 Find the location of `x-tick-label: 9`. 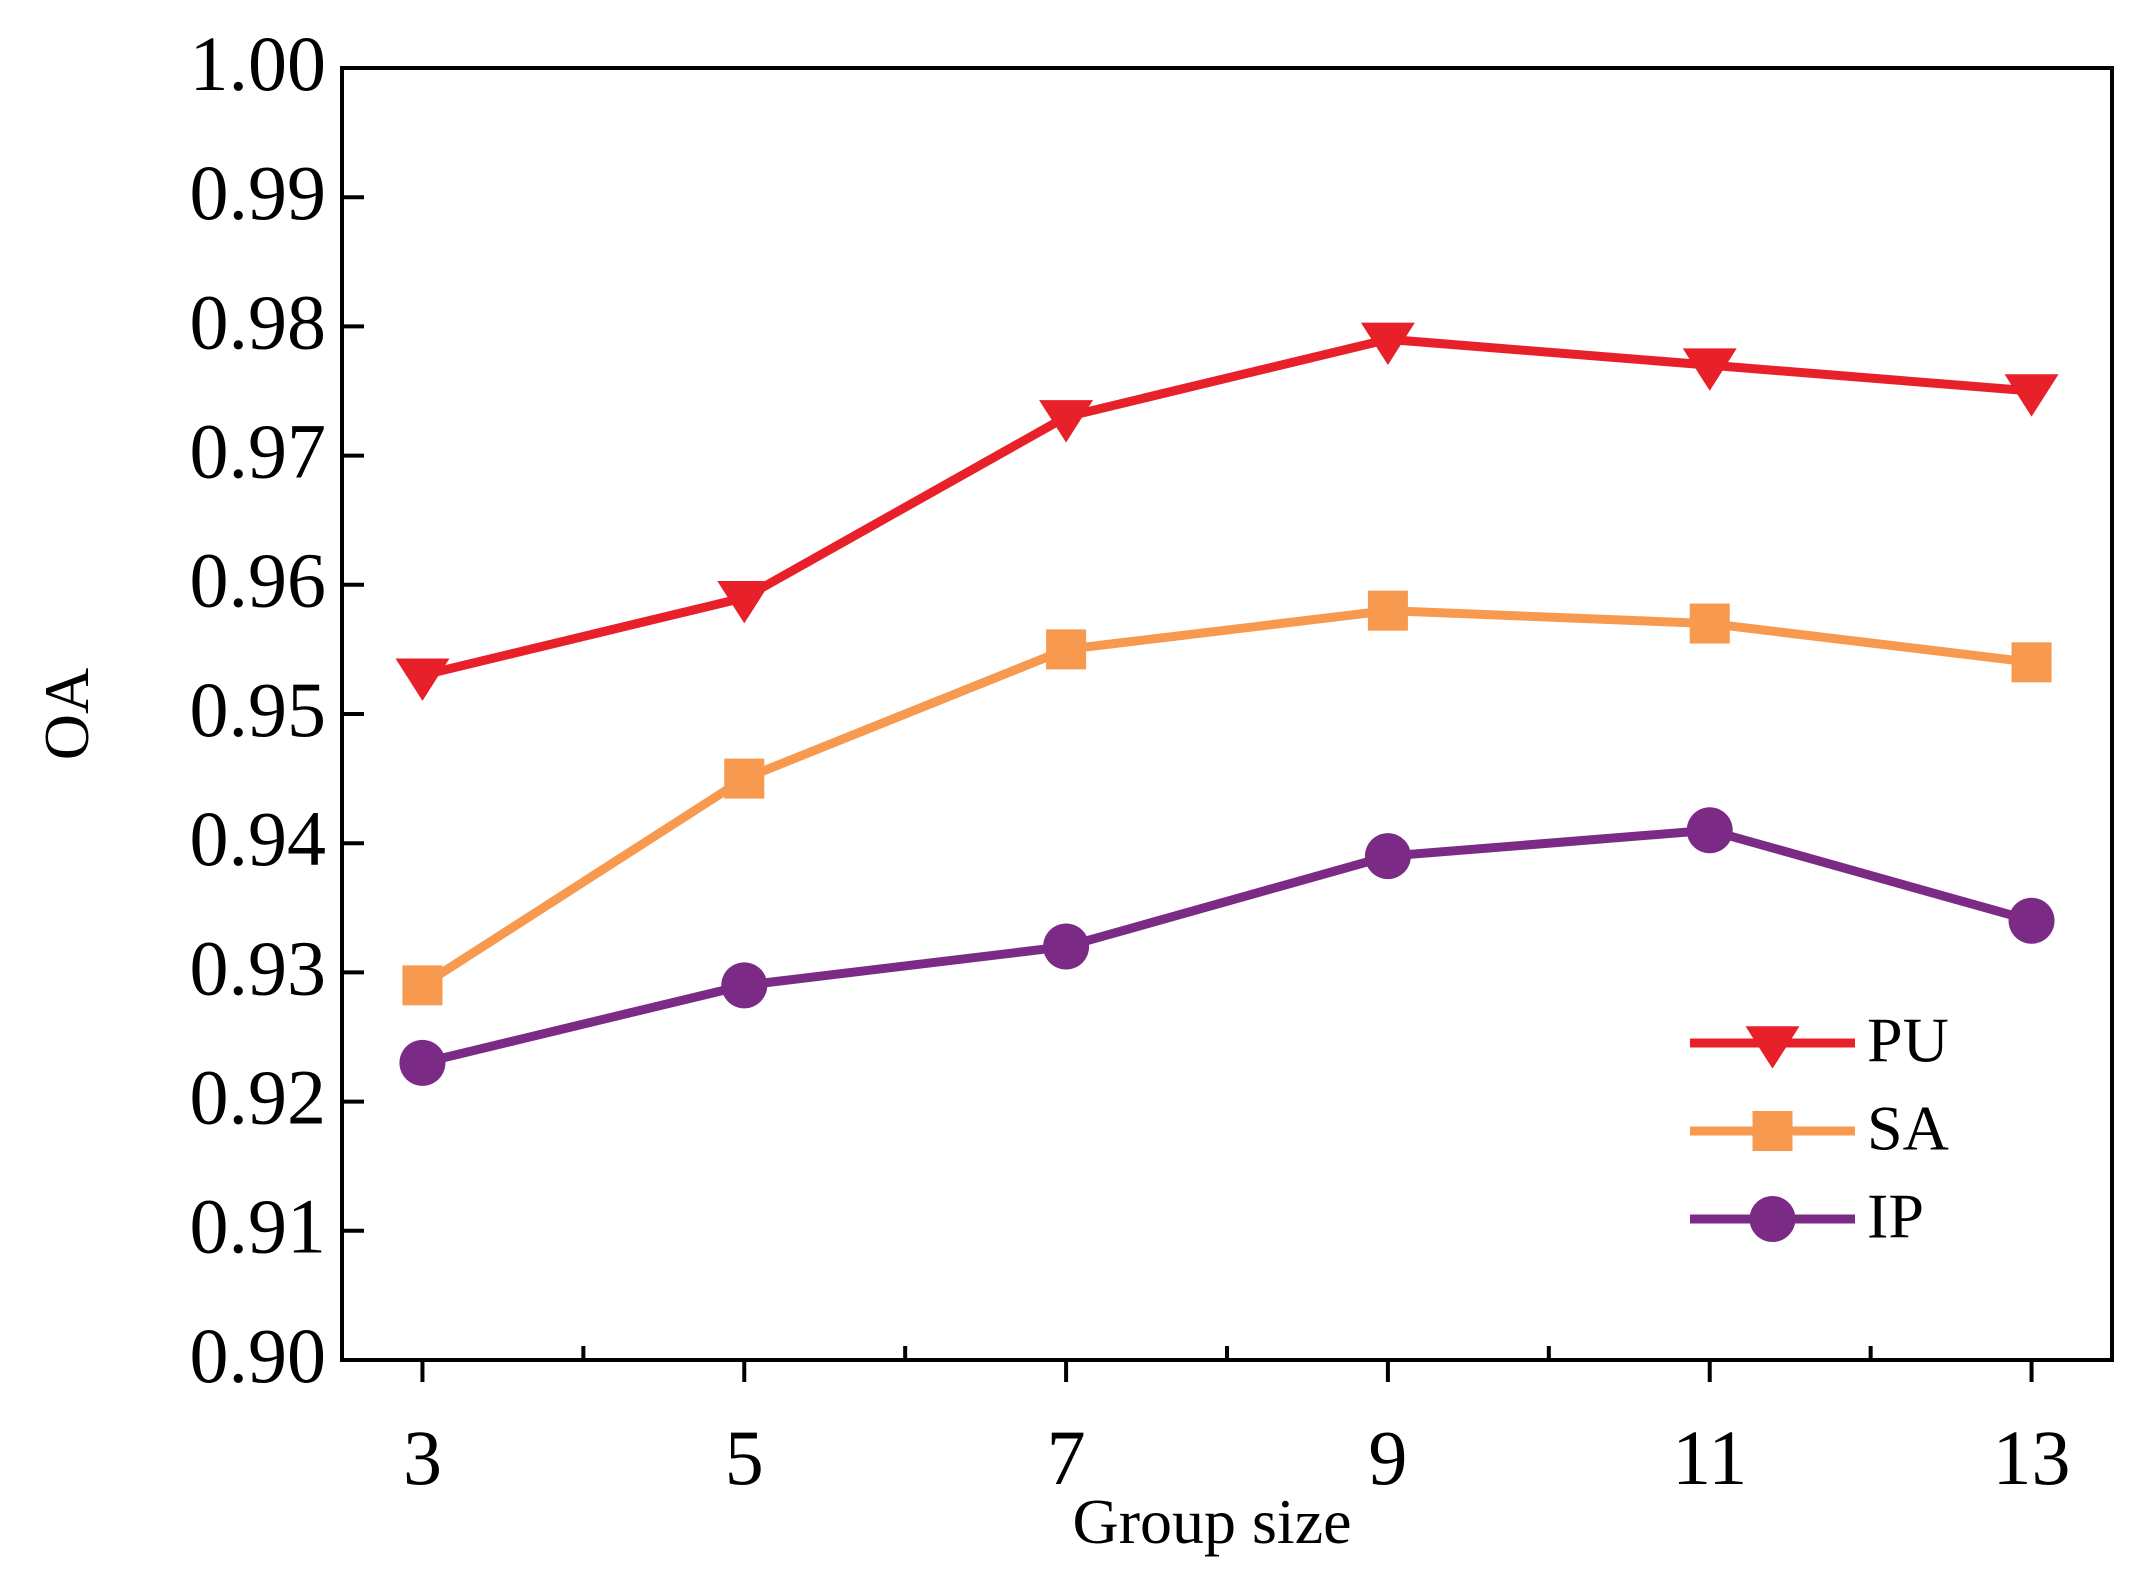

x-tick-label: 9 is located at coordinates (1387, 1457).